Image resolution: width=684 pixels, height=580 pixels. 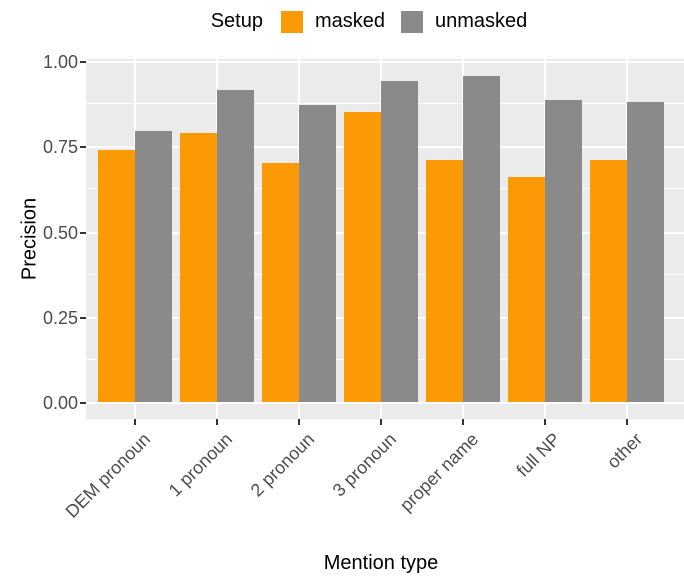 What do you see at coordinates (60, 403) in the screenshot?
I see `y-tick-label: 0.00` at bounding box center [60, 403].